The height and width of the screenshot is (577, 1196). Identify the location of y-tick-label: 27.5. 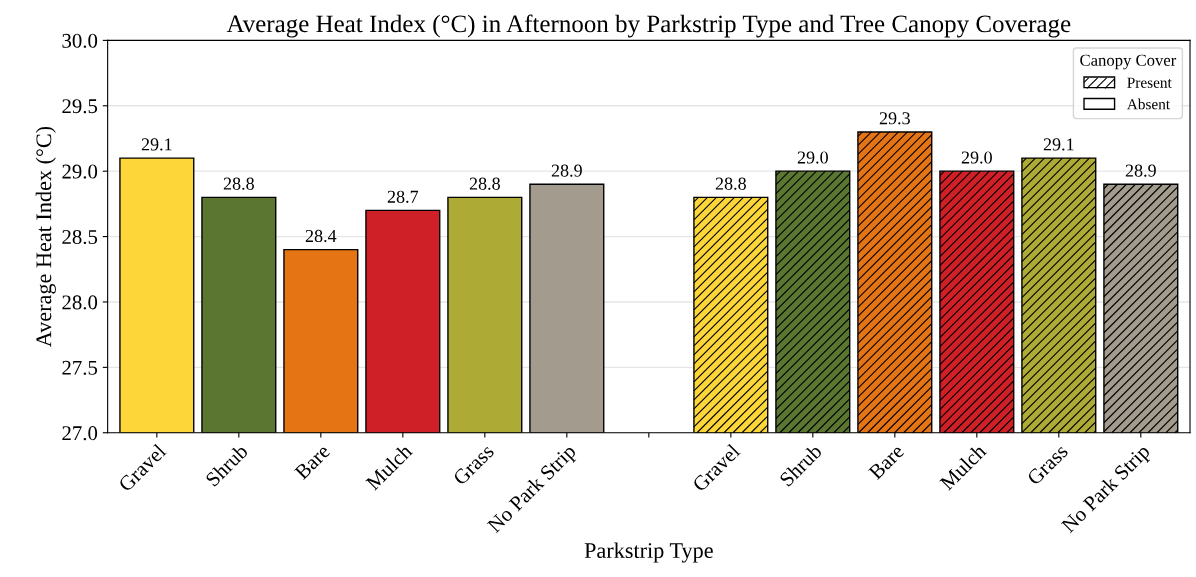
(80, 367).